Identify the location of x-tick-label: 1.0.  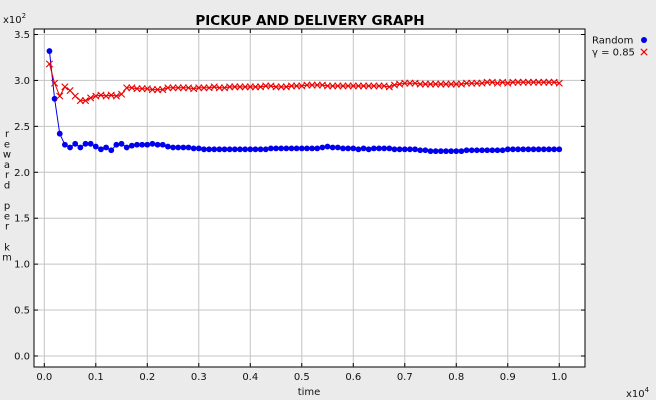
(559, 377).